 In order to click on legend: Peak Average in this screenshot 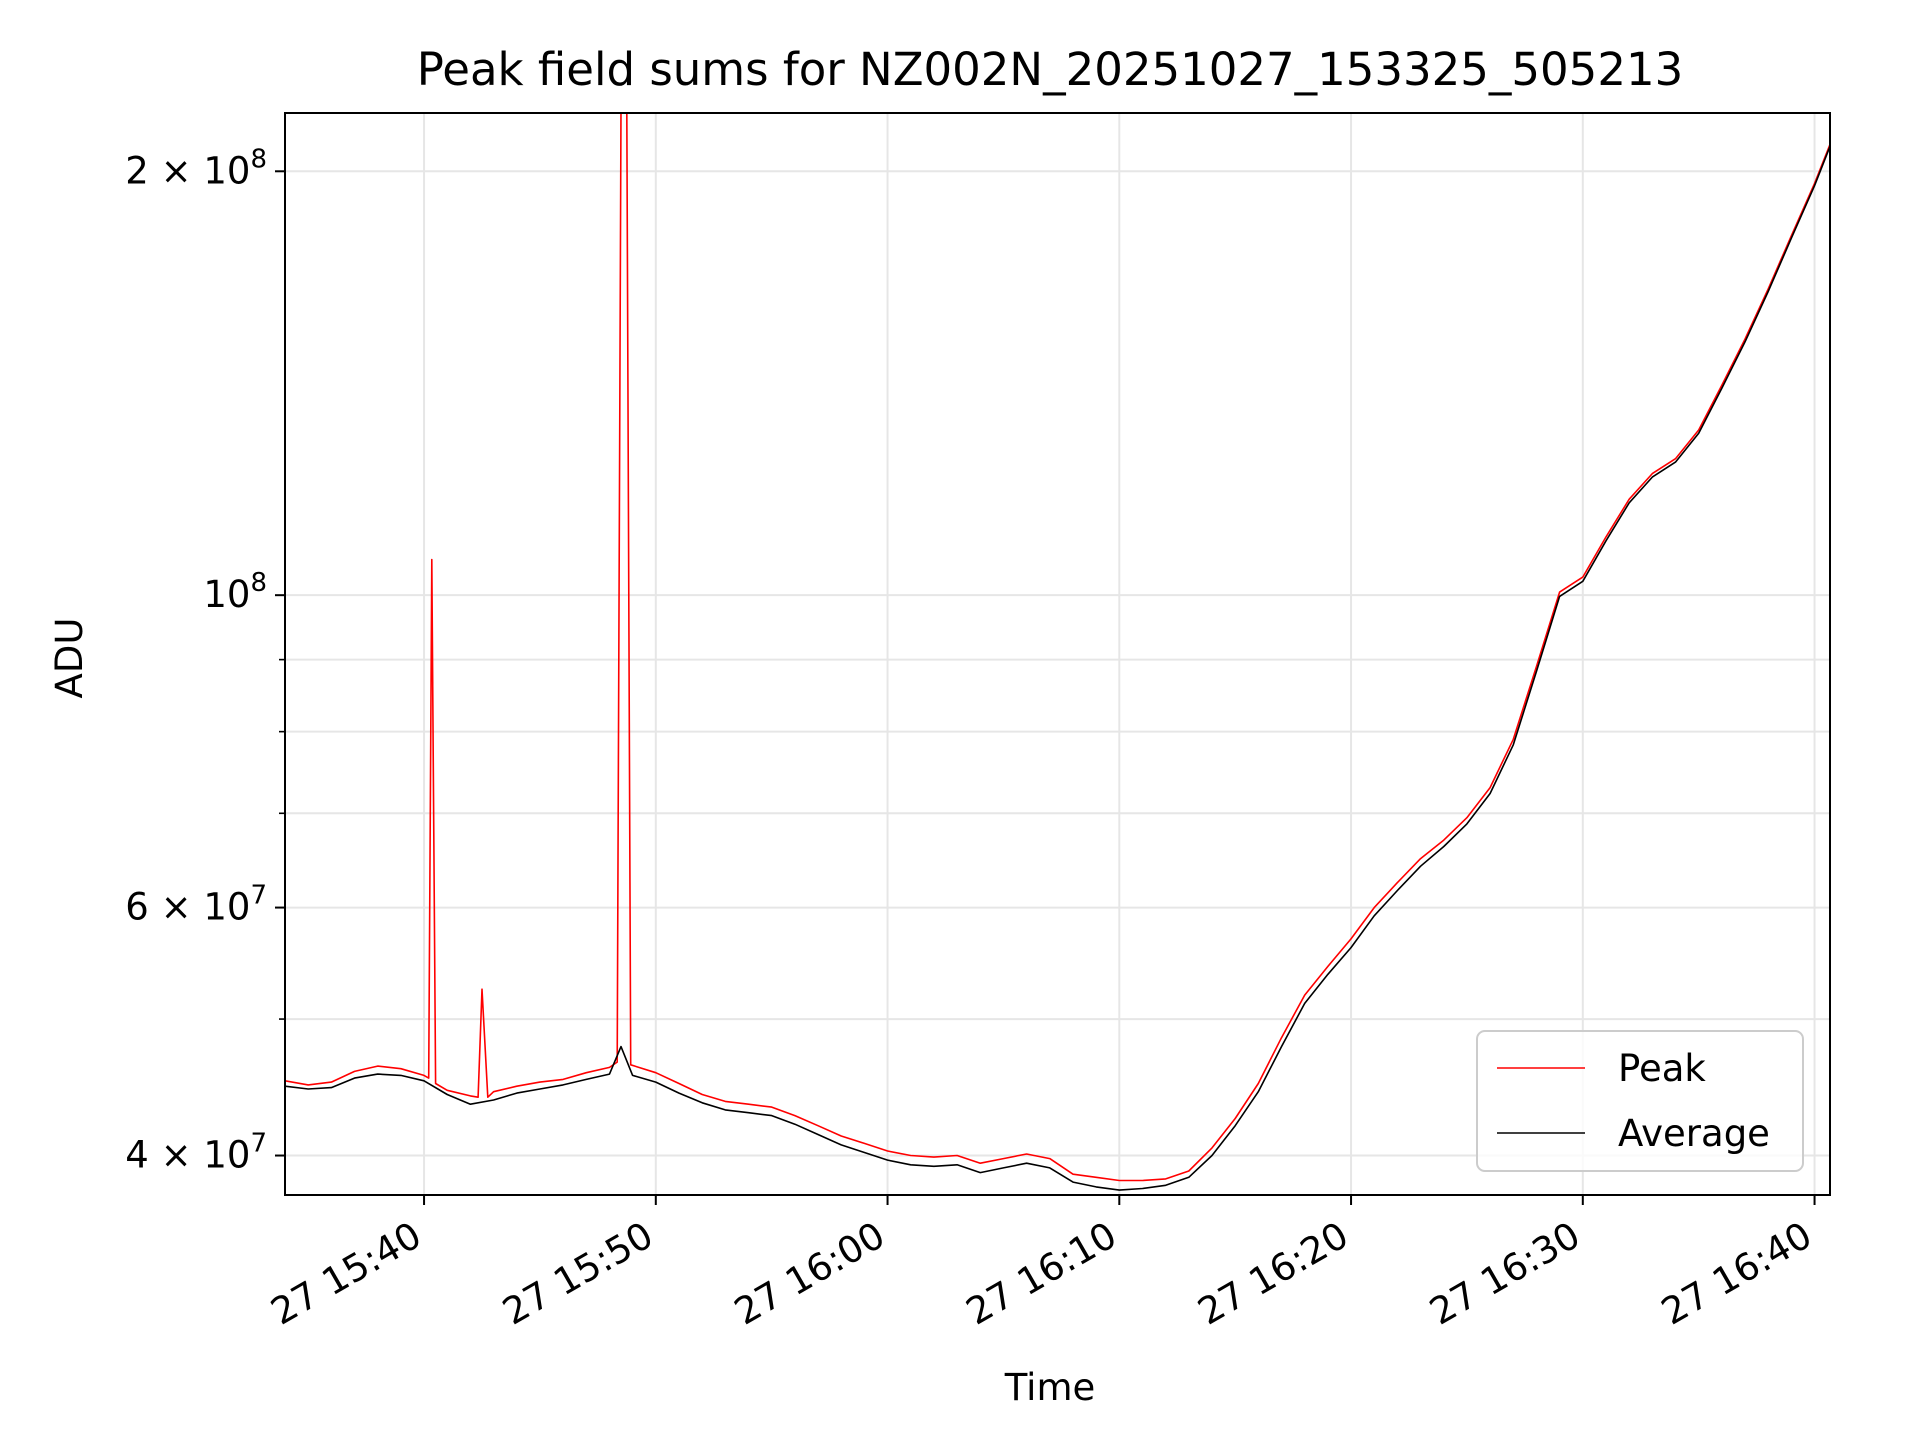, I will do `click(1640, 1101)`.